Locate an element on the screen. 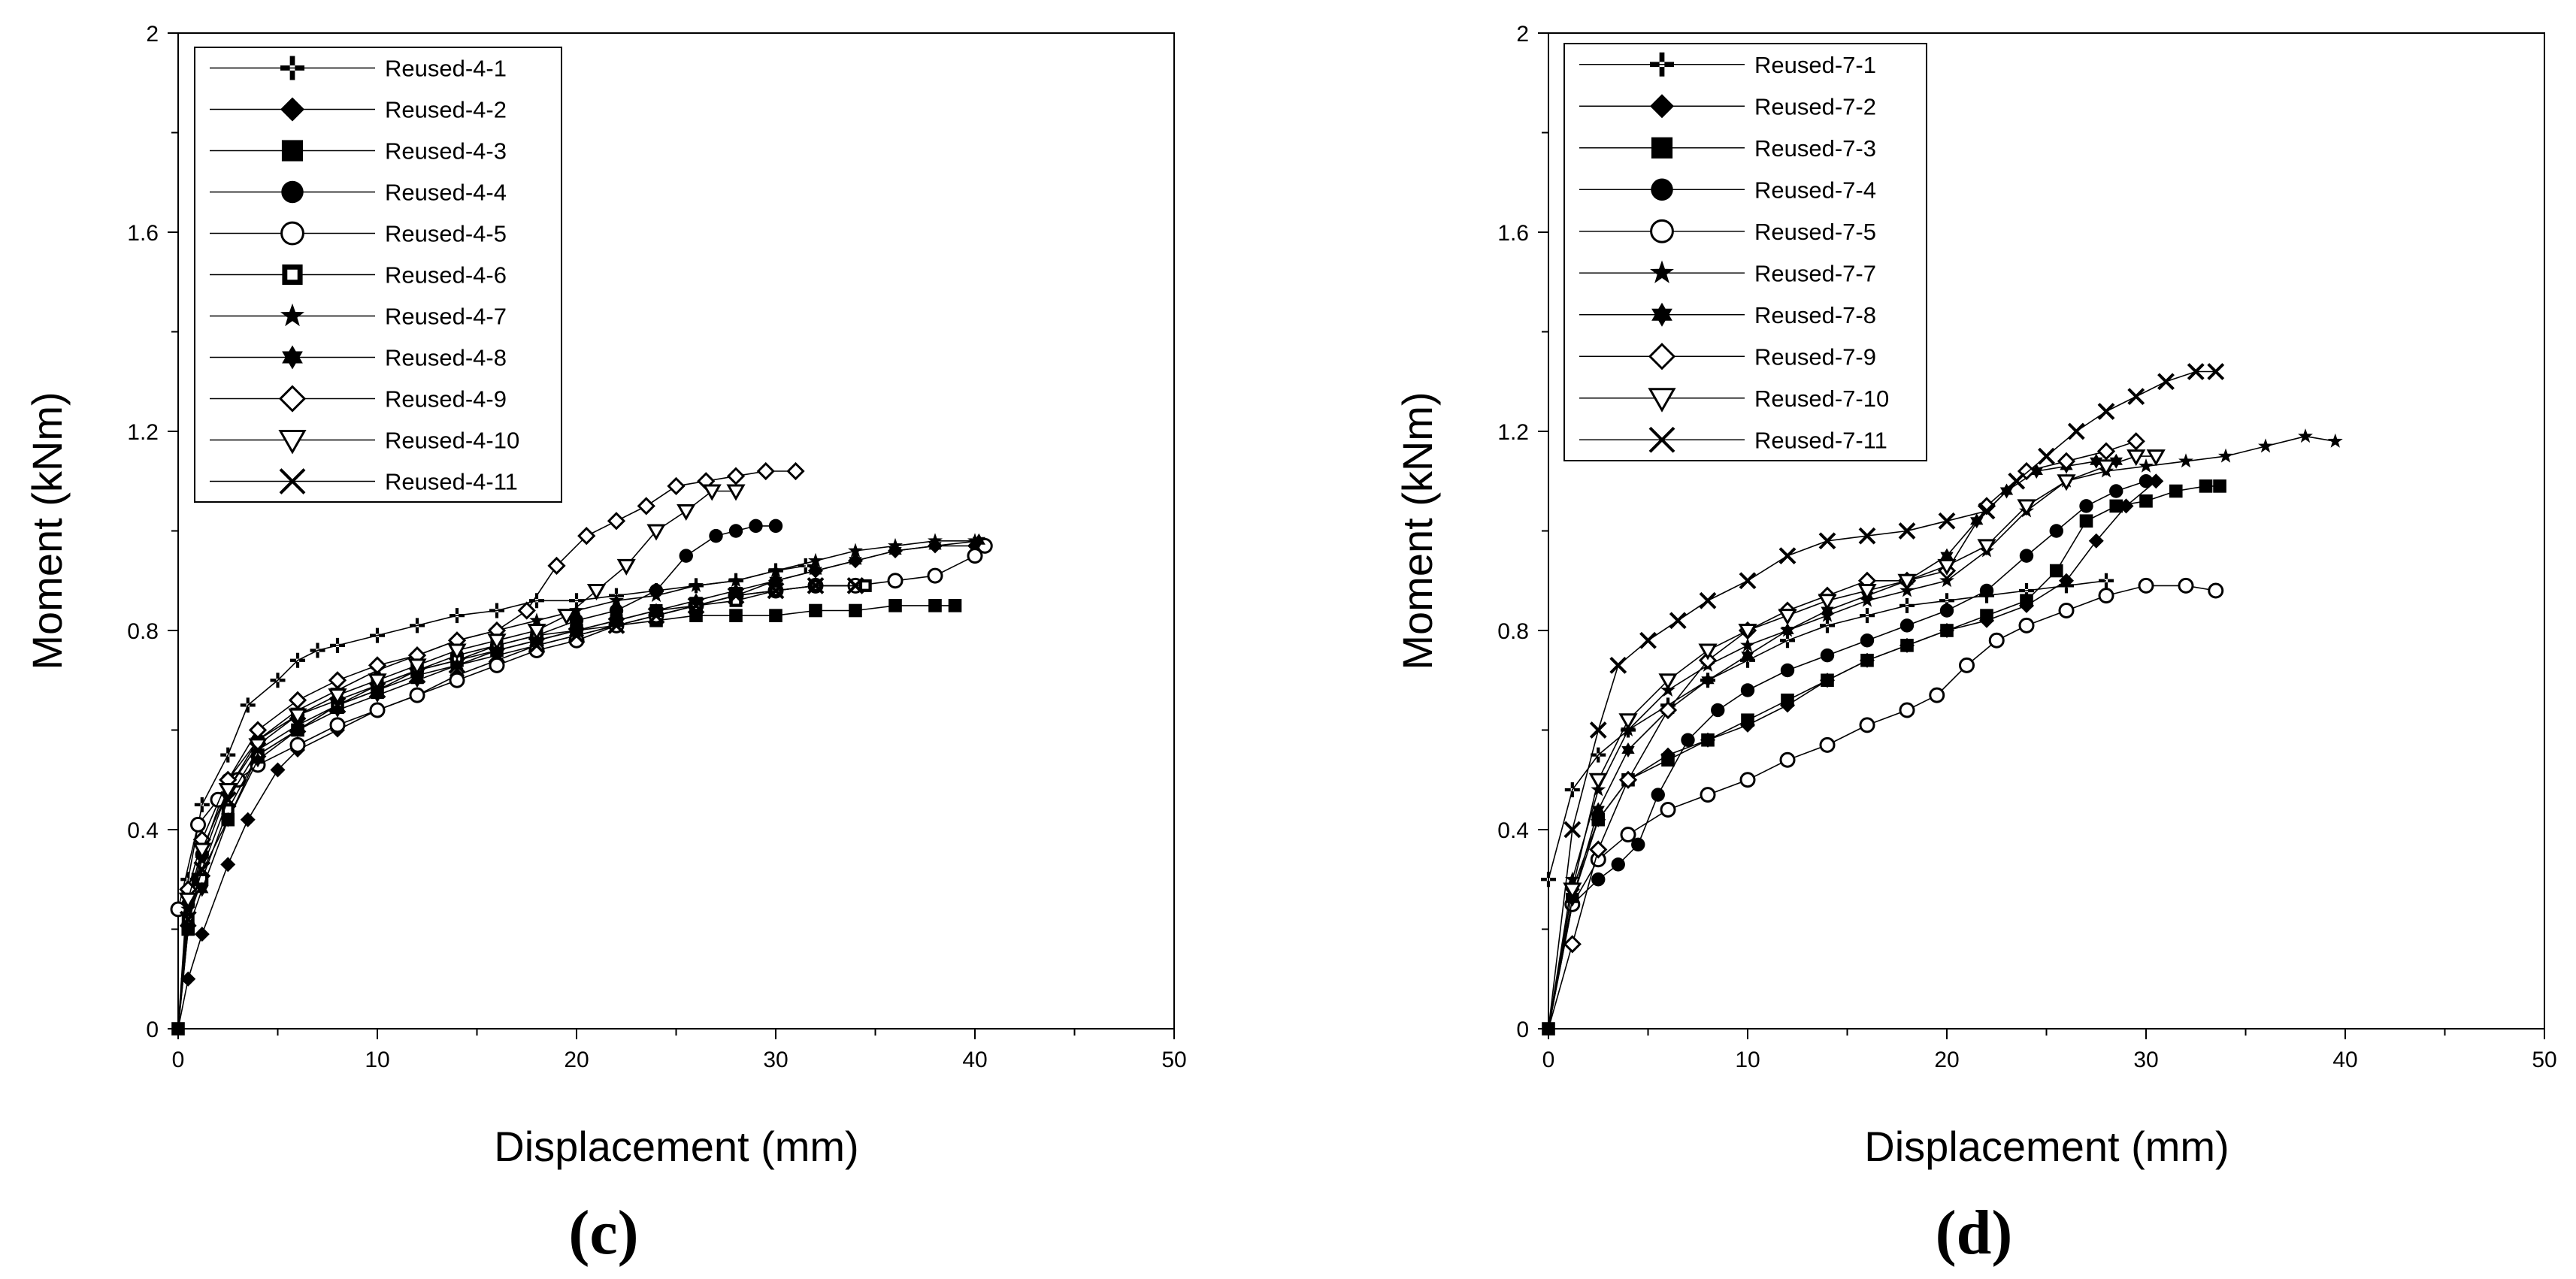 This screenshot has height=1279, width=2576. legend-label: Reused-4-2 is located at coordinates (446, 110).